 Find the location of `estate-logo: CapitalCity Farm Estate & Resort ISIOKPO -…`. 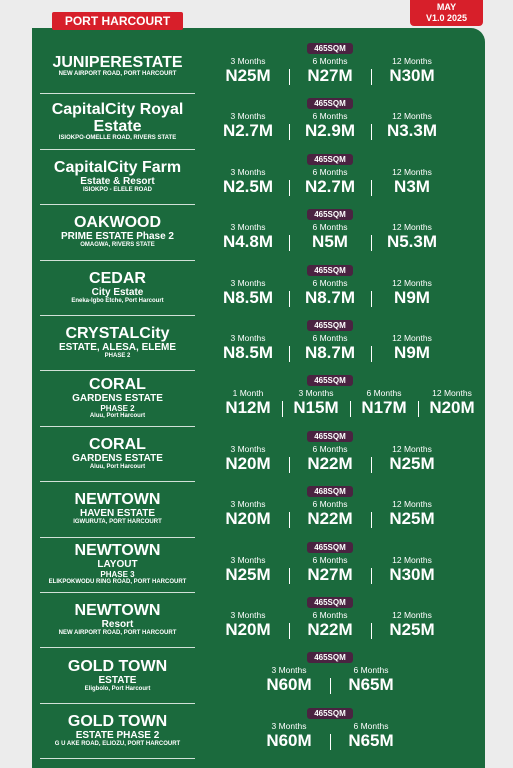

estate-logo: CapitalCity Farm Estate & Resort ISIOKPO -… is located at coordinates (117, 176).